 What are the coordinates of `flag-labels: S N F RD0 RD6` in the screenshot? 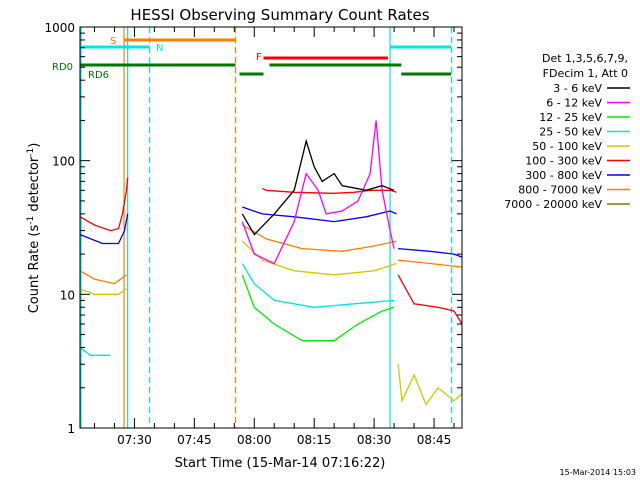 It's located at (157, 58).